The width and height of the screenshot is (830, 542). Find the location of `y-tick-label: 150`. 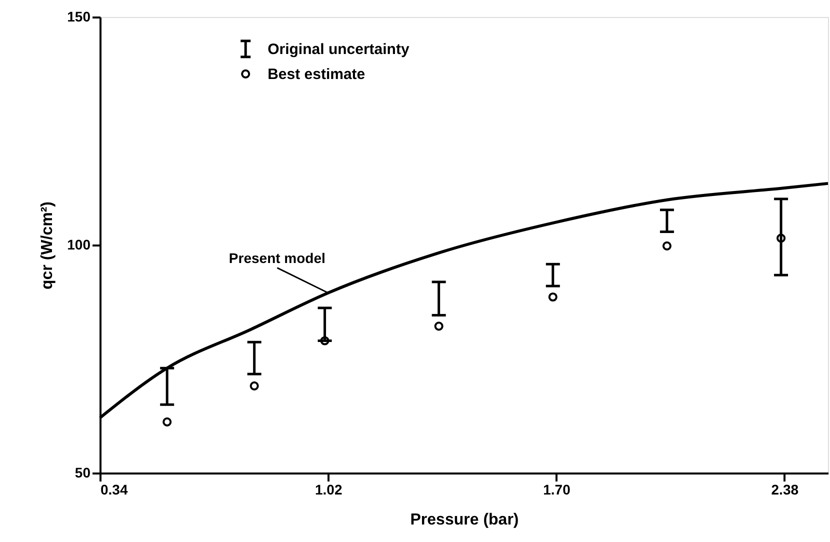

y-tick-label: 150 is located at coordinates (79, 16).